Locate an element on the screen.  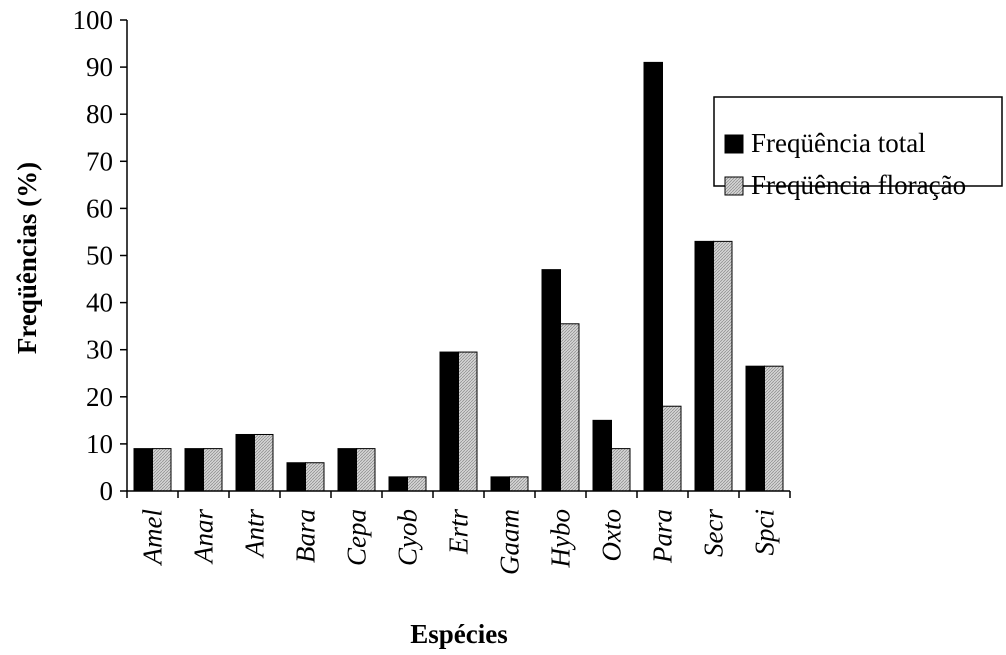
y-tick-label: 90 is located at coordinates (99, 67).